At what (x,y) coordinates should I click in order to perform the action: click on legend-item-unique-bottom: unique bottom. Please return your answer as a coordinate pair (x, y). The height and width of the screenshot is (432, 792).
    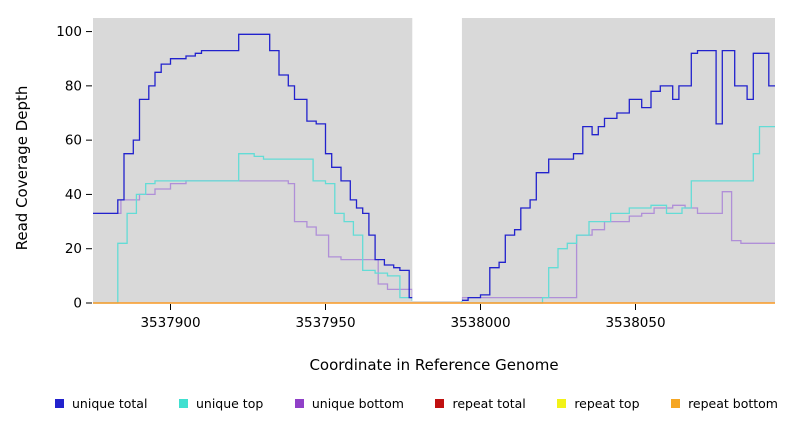
    Looking at the image, I should click on (349, 403).